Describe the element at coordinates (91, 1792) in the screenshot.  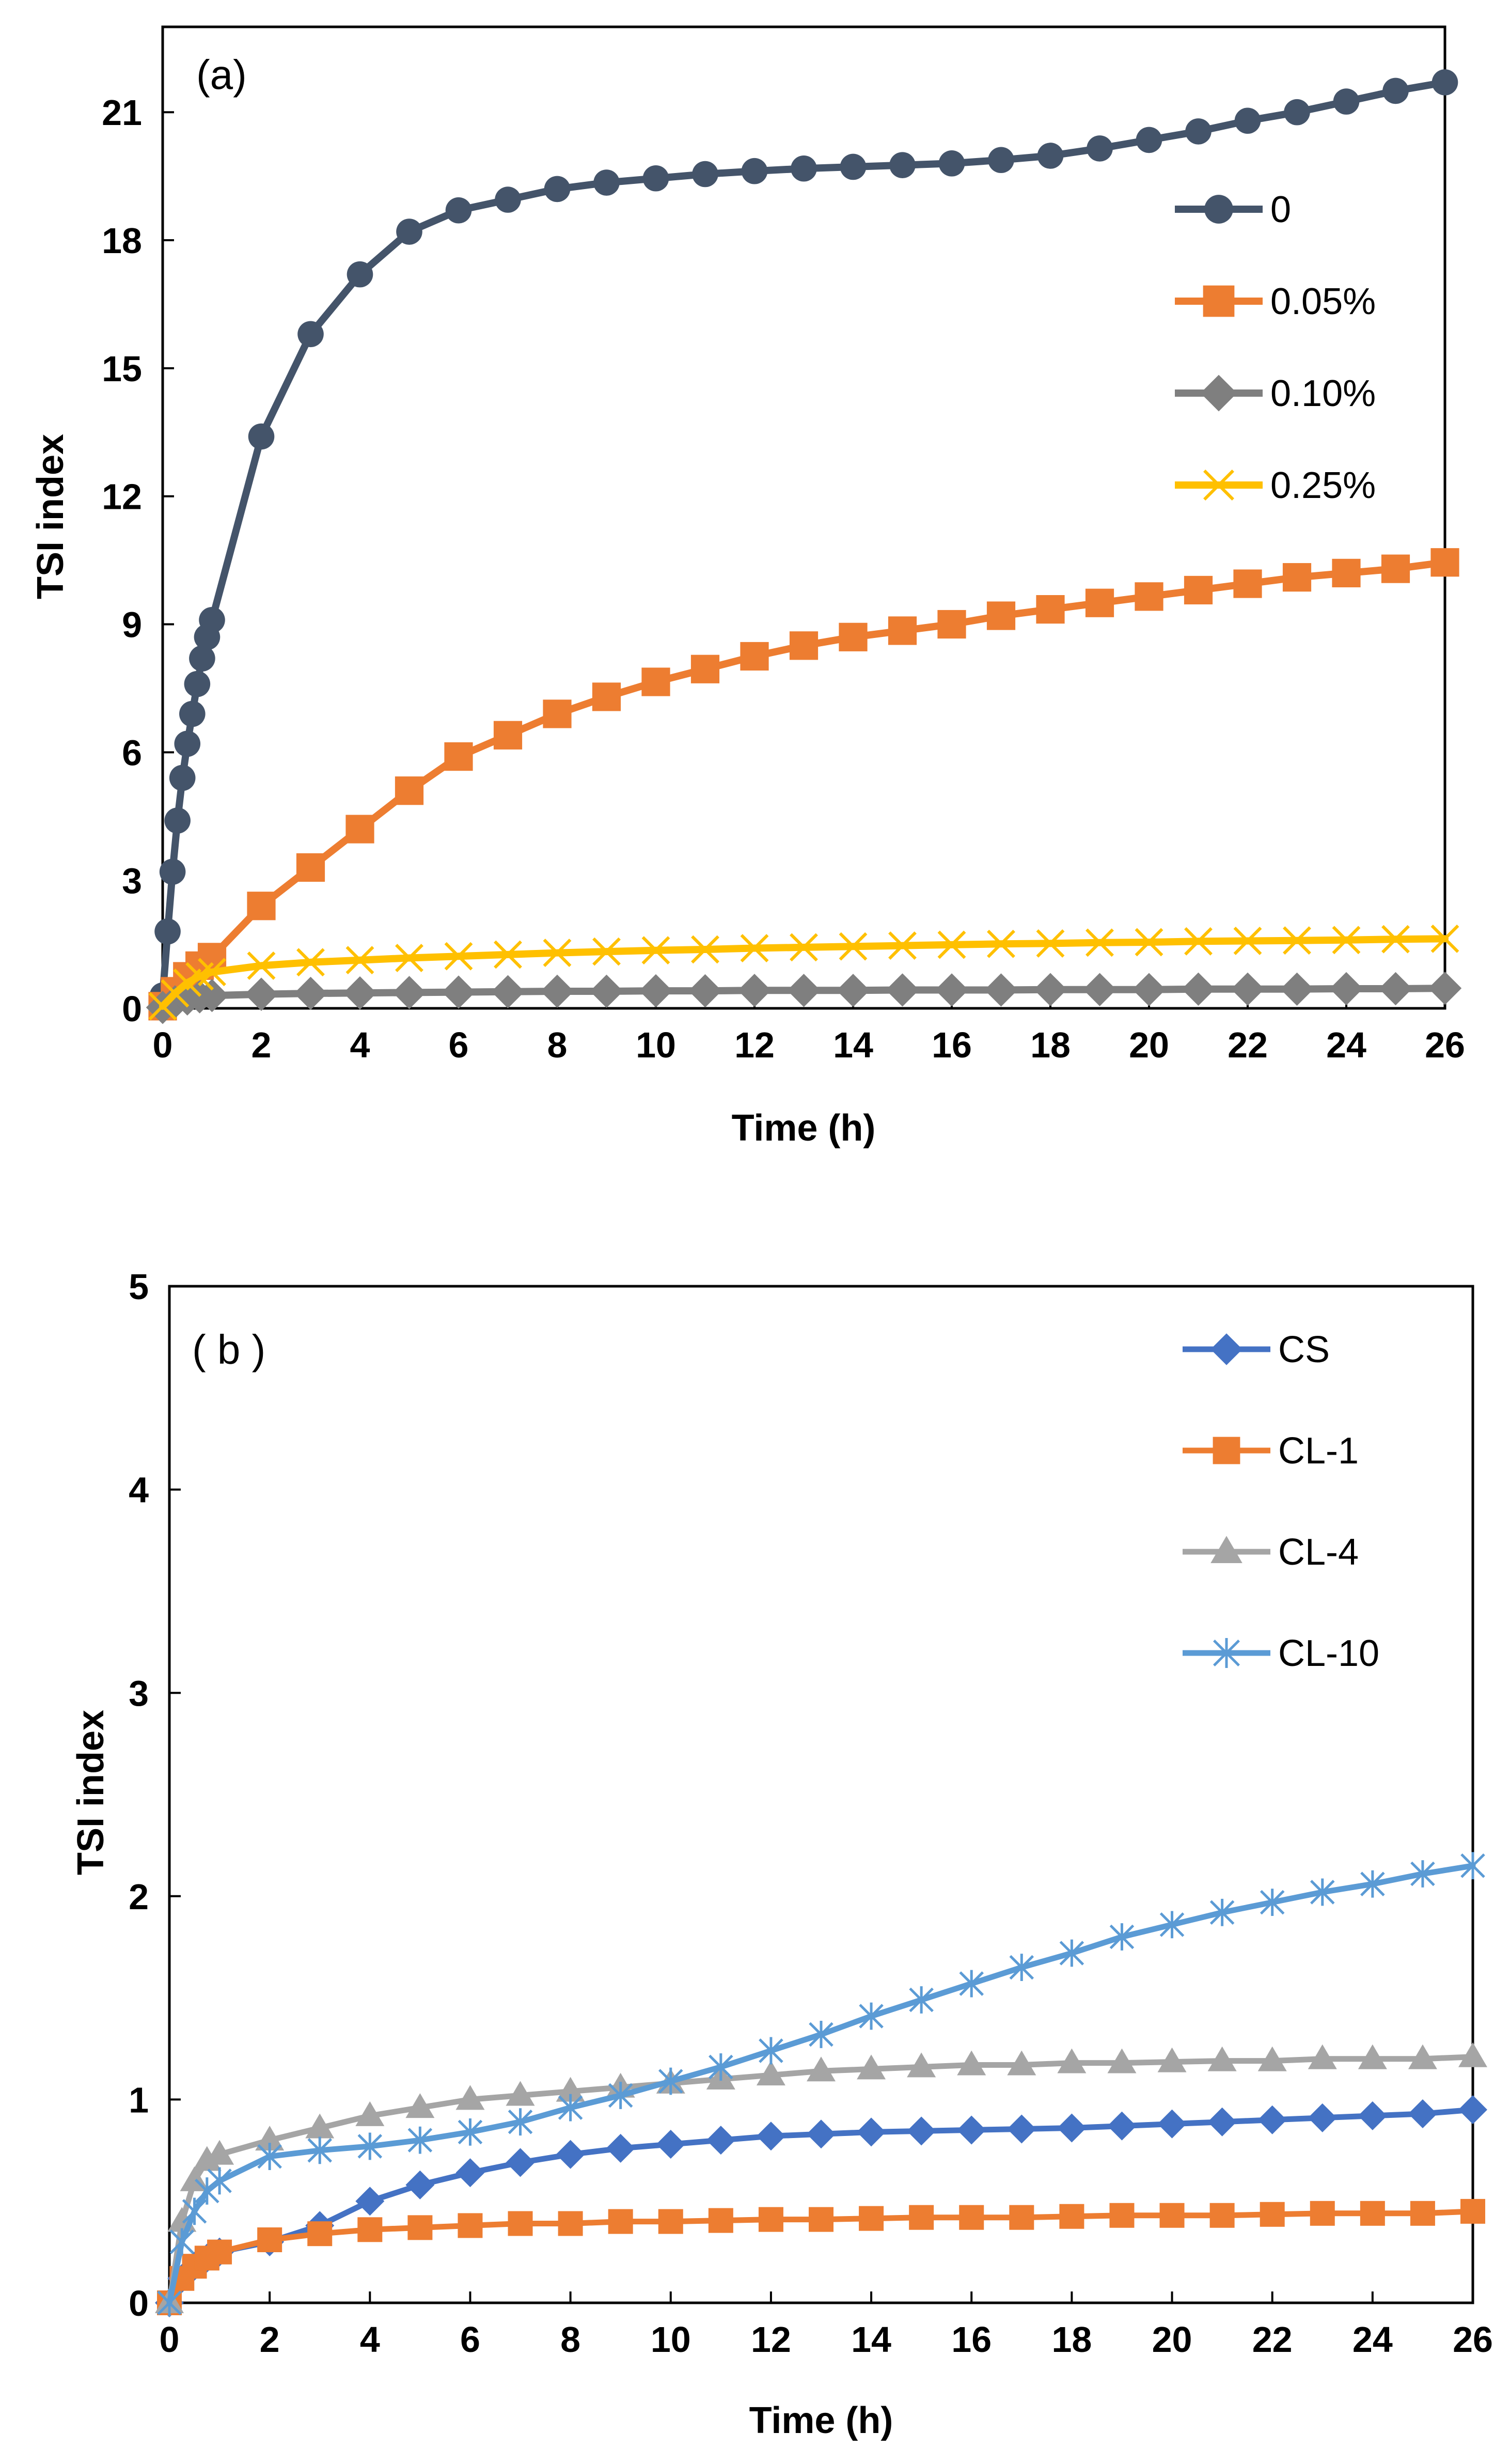
I see `y-axis-title-b: TSI index` at that location.